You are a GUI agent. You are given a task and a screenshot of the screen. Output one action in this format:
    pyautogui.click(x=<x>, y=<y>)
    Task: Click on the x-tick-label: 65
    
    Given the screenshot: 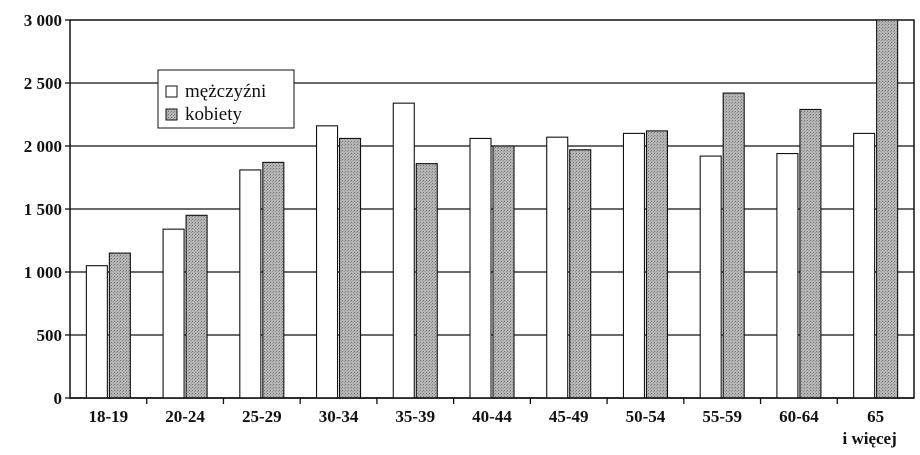 What is the action you would take?
    pyautogui.click(x=875, y=416)
    